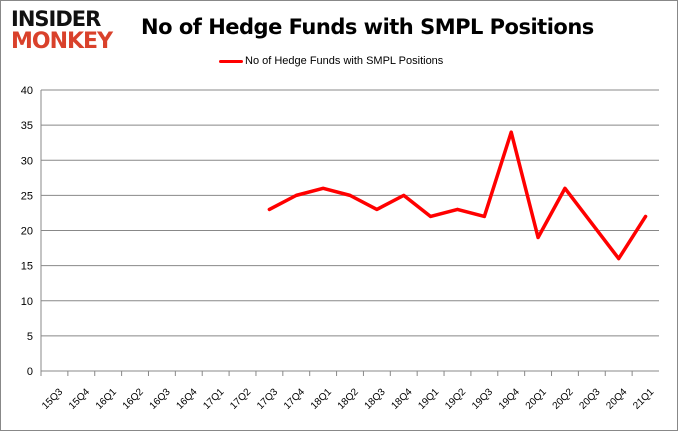 The height and width of the screenshot is (431, 678). What do you see at coordinates (344, 61) in the screenshot?
I see `legend-label: No of Hedge Funds with SMPL Positions` at bounding box center [344, 61].